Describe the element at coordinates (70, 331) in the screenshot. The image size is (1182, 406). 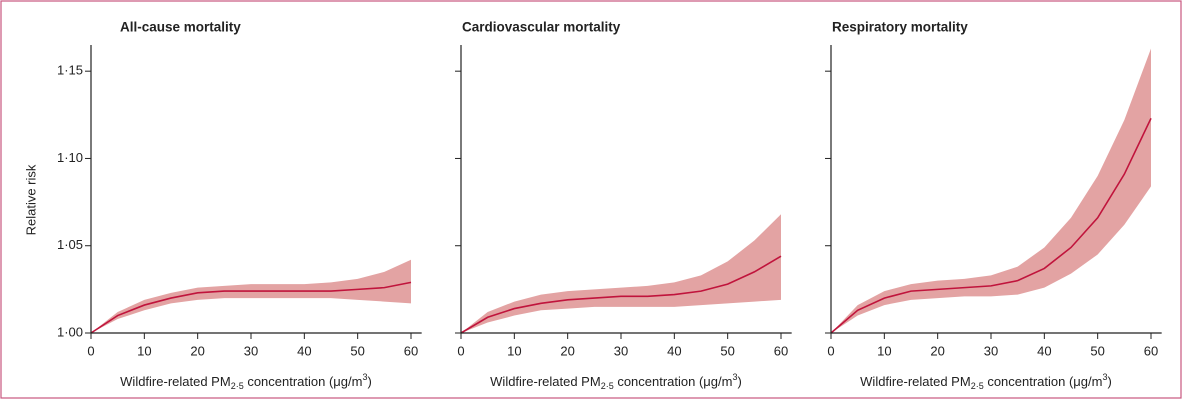
I see `y-tick-label: 1·00` at that location.